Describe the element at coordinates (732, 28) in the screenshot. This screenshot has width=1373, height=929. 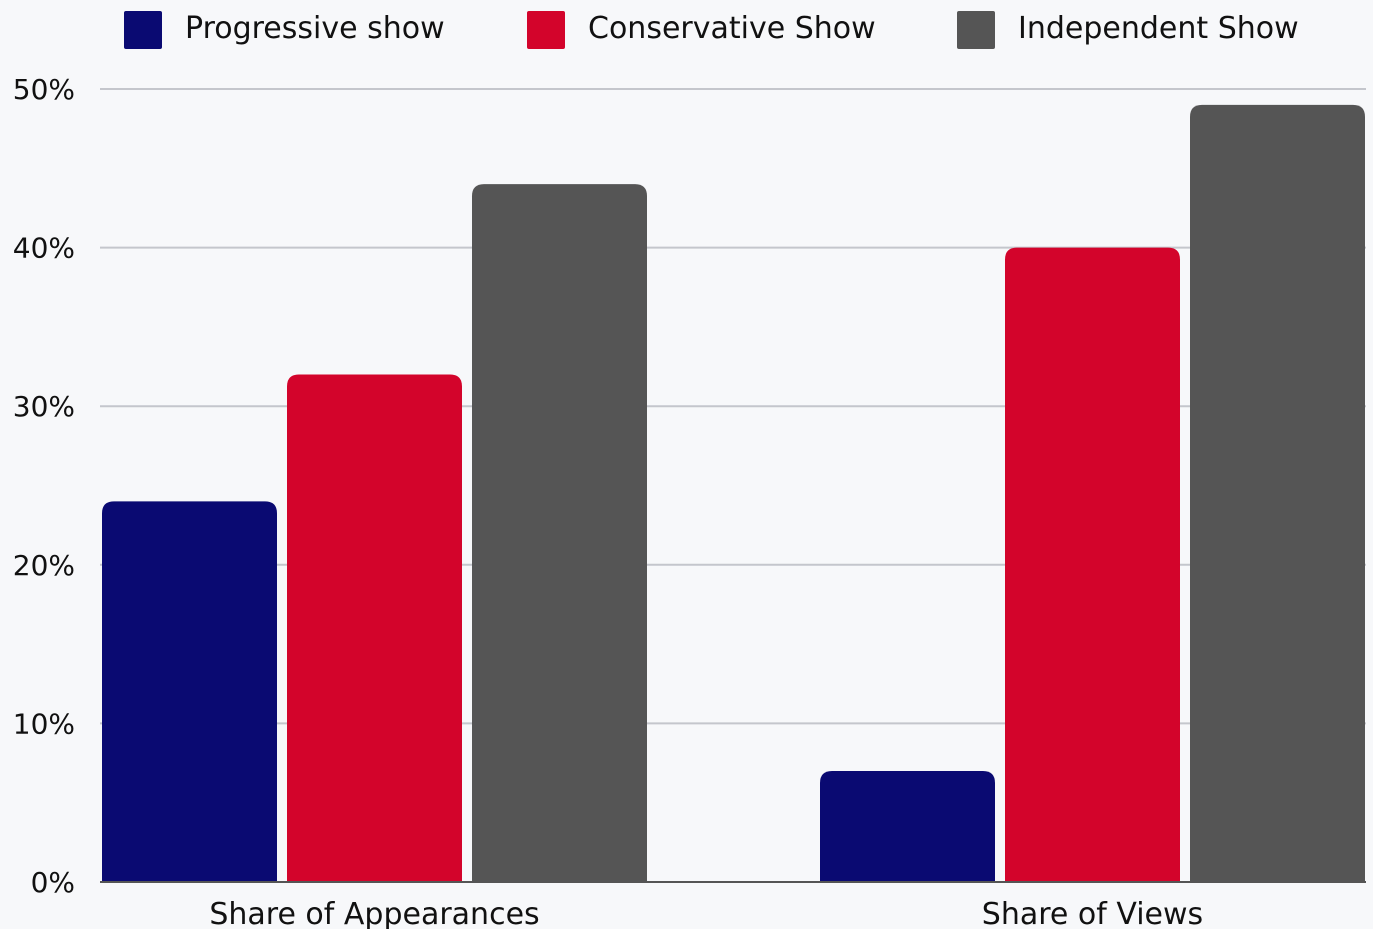
I see `legend-label: Conservative Show` at that location.